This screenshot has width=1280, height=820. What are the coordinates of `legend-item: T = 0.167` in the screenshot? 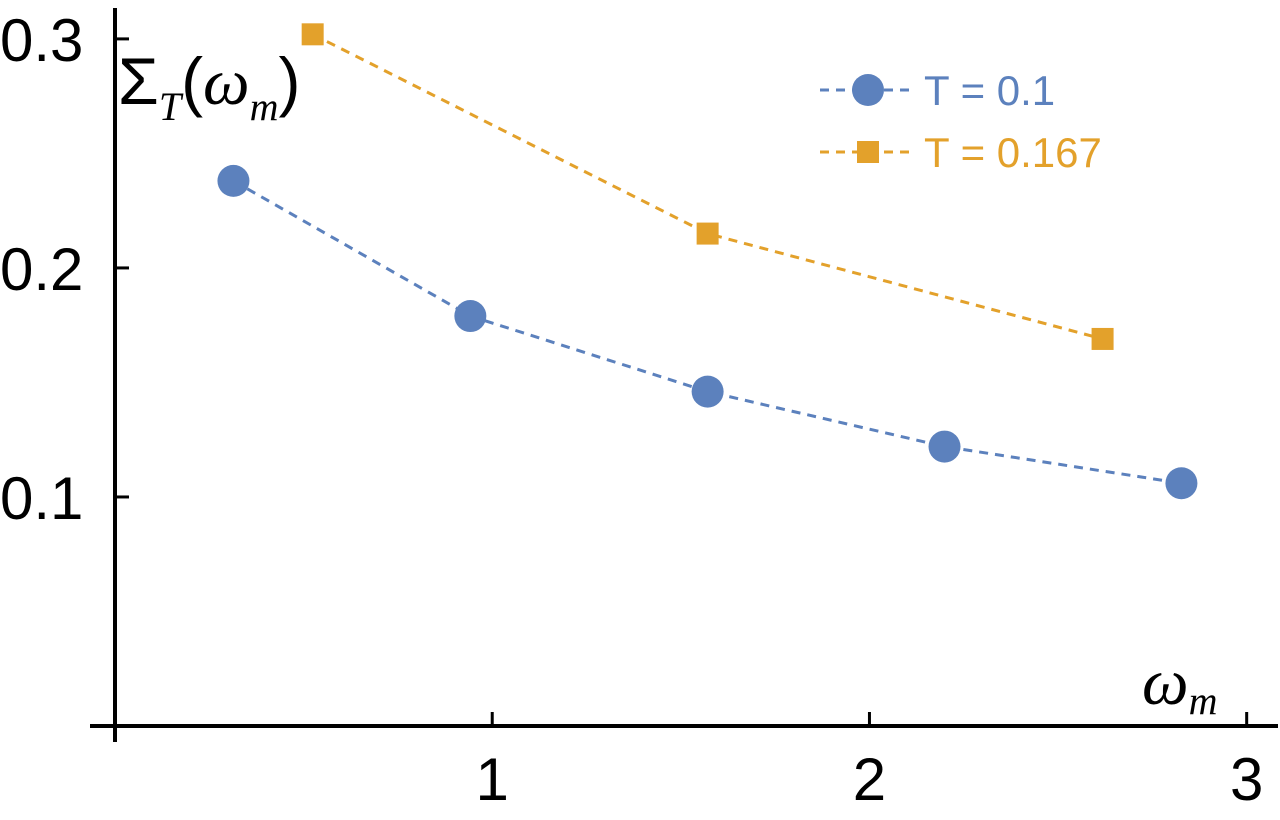 It's located at (961, 152).